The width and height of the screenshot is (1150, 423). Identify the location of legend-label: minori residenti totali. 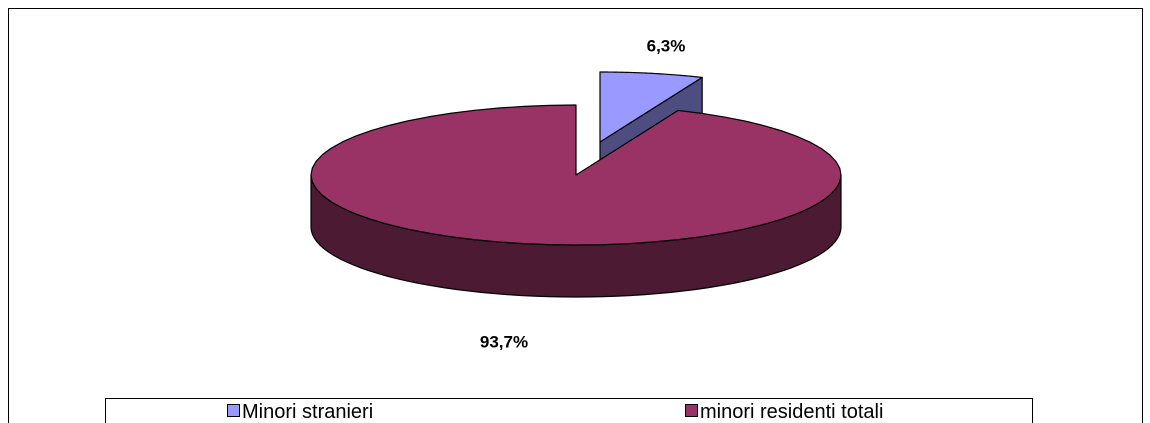
(791, 412).